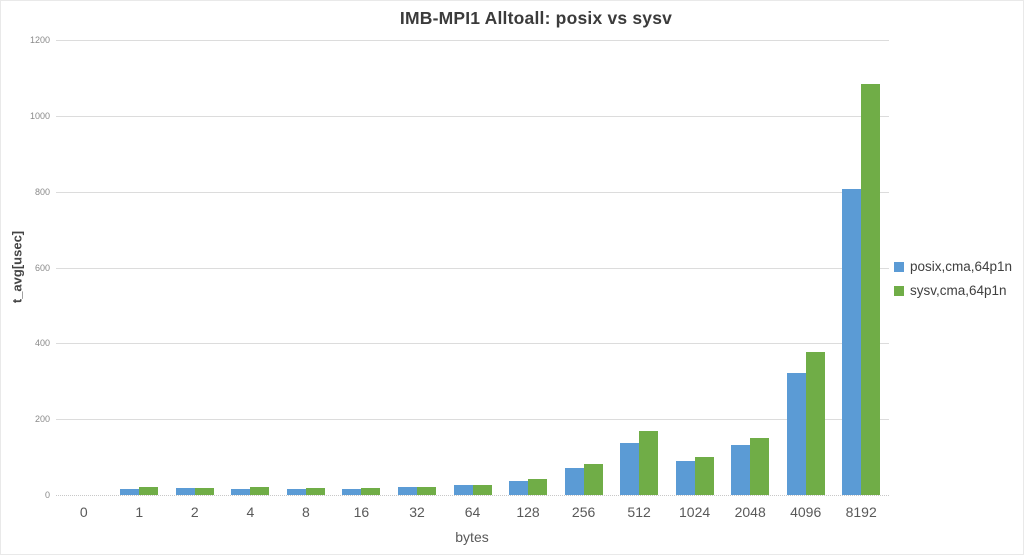 The image size is (1024, 555). What do you see at coordinates (639, 512) in the screenshot?
I see `x-tick-label-512: 512` at bounding box center [639, 512].